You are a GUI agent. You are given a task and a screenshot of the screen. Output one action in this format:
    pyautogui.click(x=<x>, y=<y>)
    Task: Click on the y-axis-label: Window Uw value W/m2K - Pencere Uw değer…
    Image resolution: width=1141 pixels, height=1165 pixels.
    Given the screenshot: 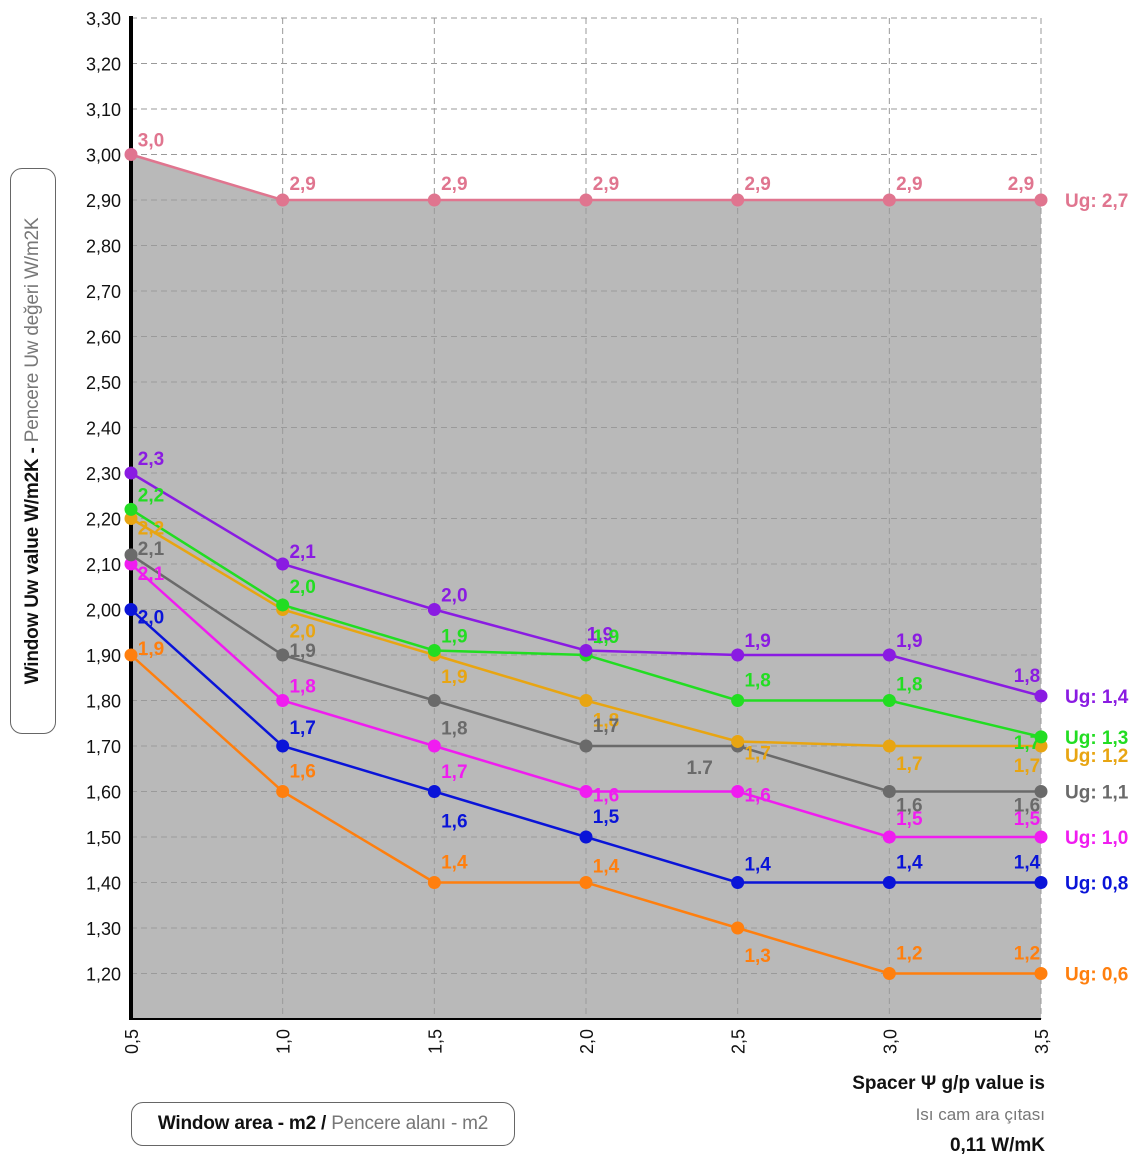 What is the action you would take?
    pyautogui.click(x=33, y=451)
    